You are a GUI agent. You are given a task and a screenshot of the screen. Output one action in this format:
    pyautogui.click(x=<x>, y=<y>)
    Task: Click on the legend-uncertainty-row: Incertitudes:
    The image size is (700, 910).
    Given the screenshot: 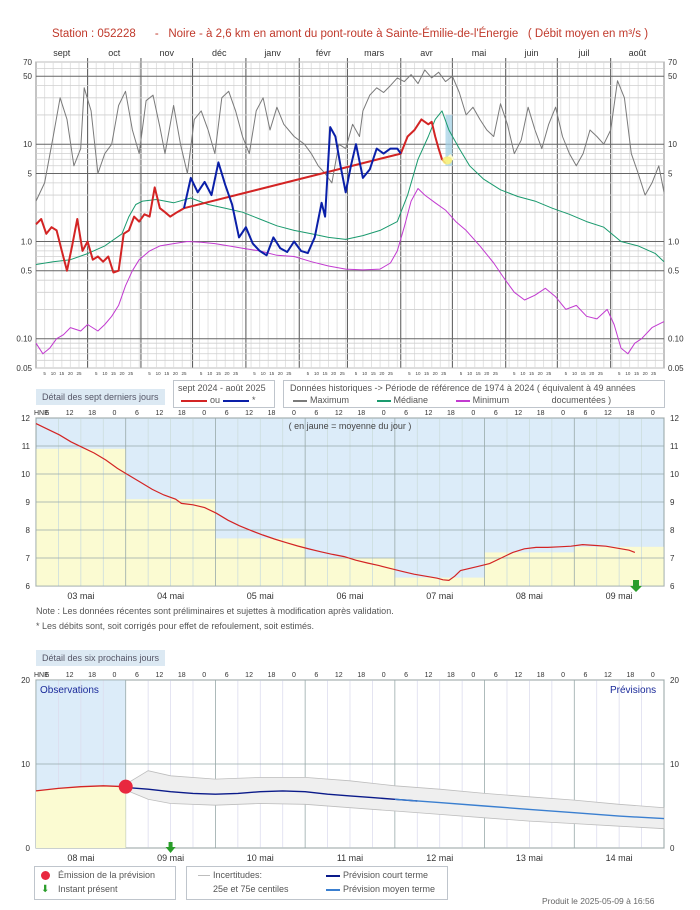 What is the action you would take?
    pyautogui.click(x=228, y=875)
    